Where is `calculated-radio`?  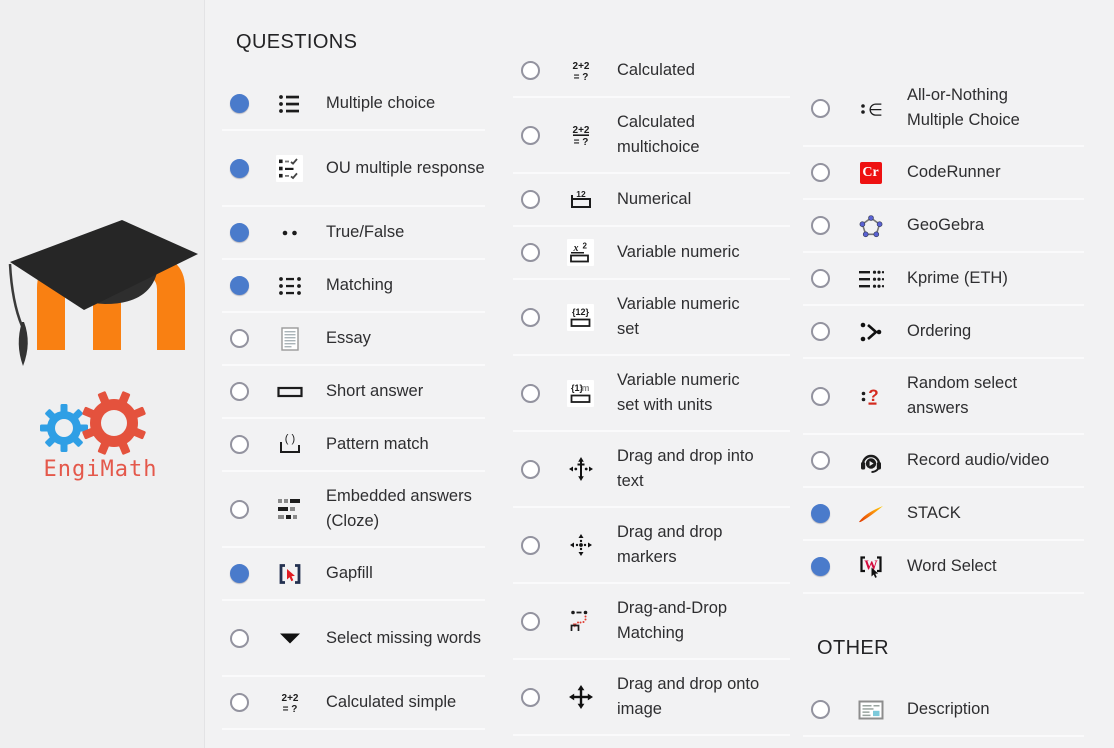 calculated-radio is located at coordinates (530, 70).